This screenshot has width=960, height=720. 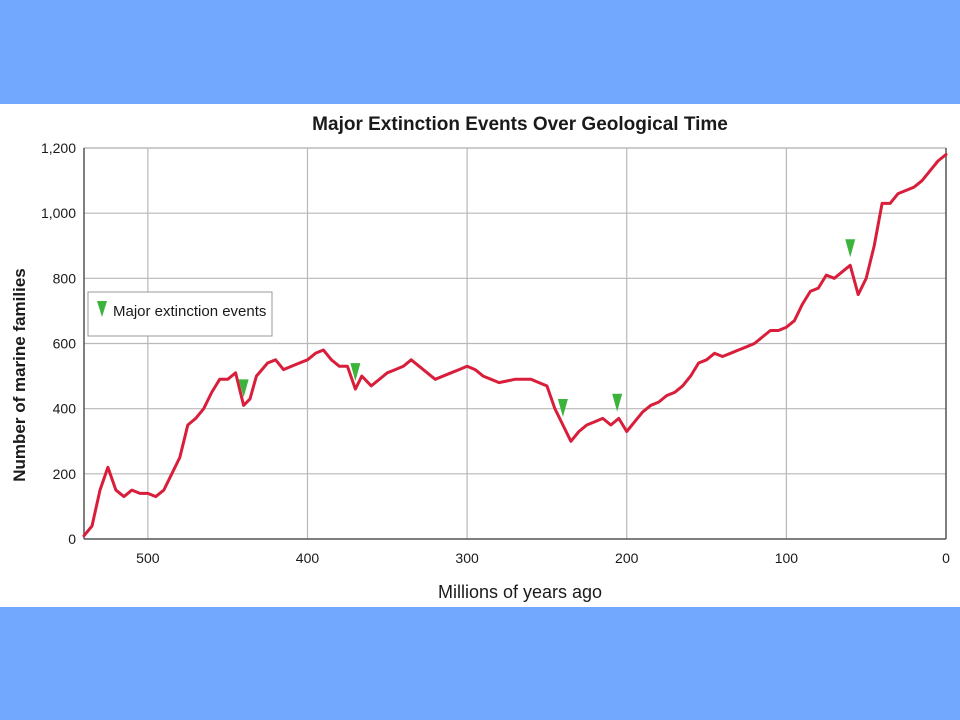 I want to click on x-tick-label: 500, so click(x=148, y=558).